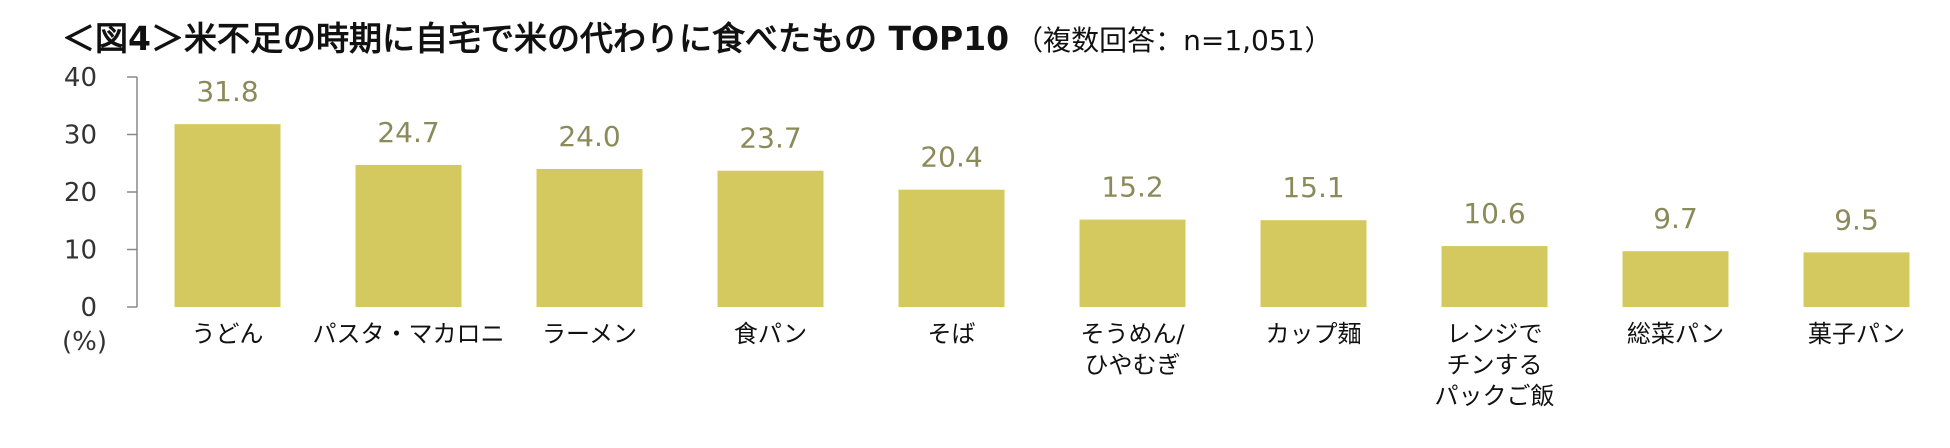 This screenshot has height=448, width=1950. I want to click on category-label: チンする, so click(1495, 365).